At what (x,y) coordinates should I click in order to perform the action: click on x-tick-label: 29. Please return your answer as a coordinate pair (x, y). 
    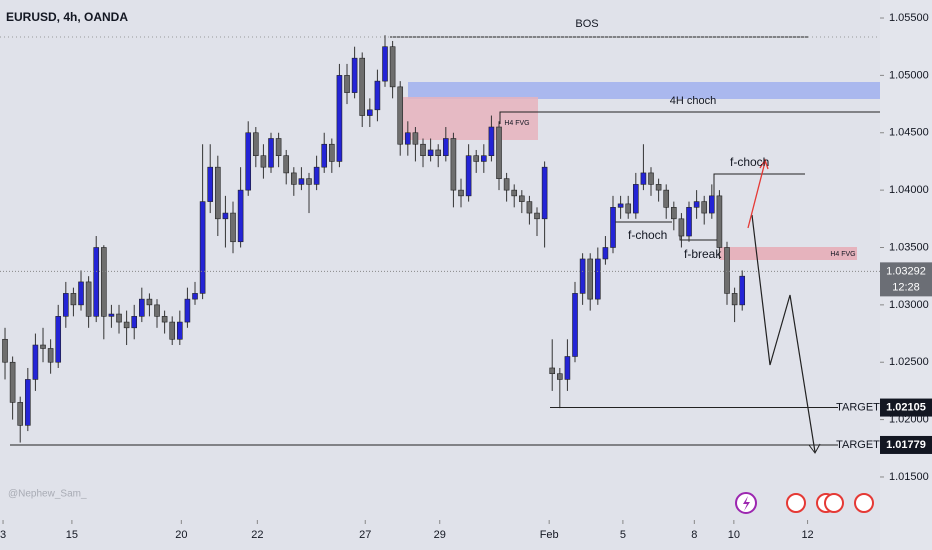
    Looking at the image, I should click on (440, 535).